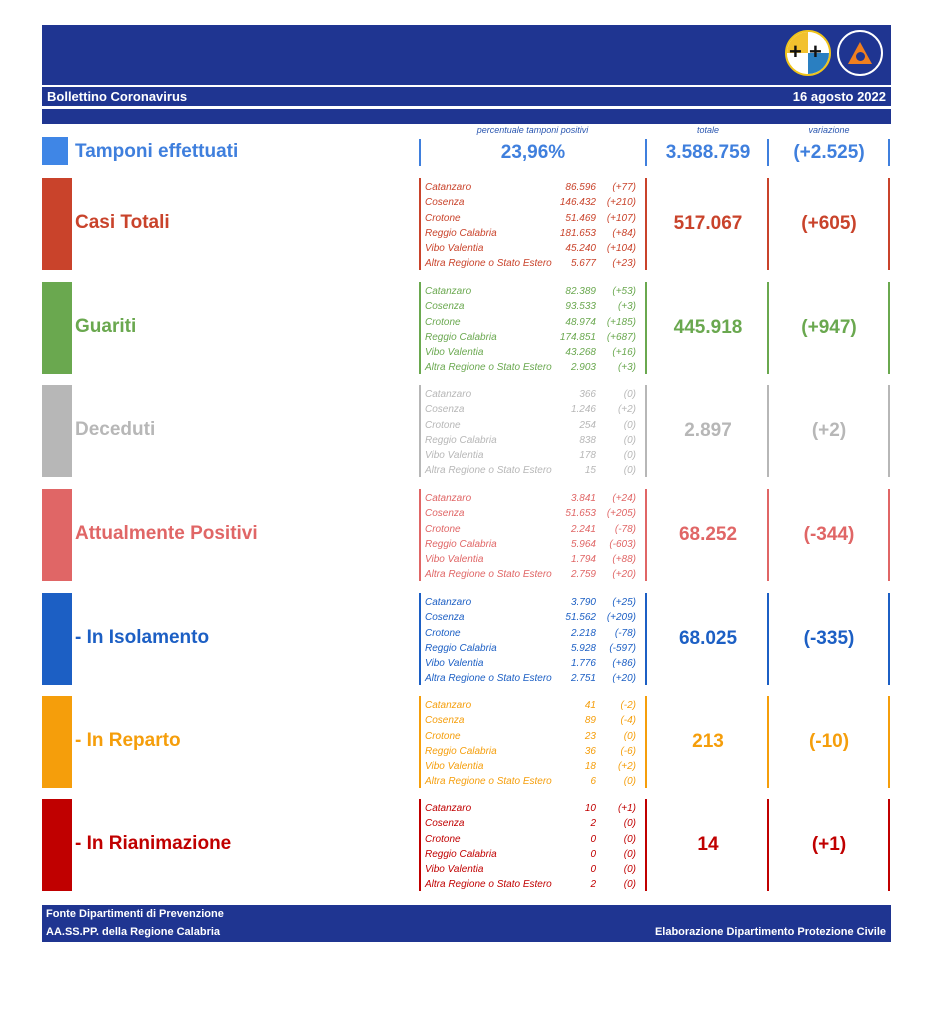 This screenshot has height=1024, width=937. What do you see at coordinates (128, 740) in the screenshot?
I see `category-title: - In Reparto` at bounding box center [128, 740].